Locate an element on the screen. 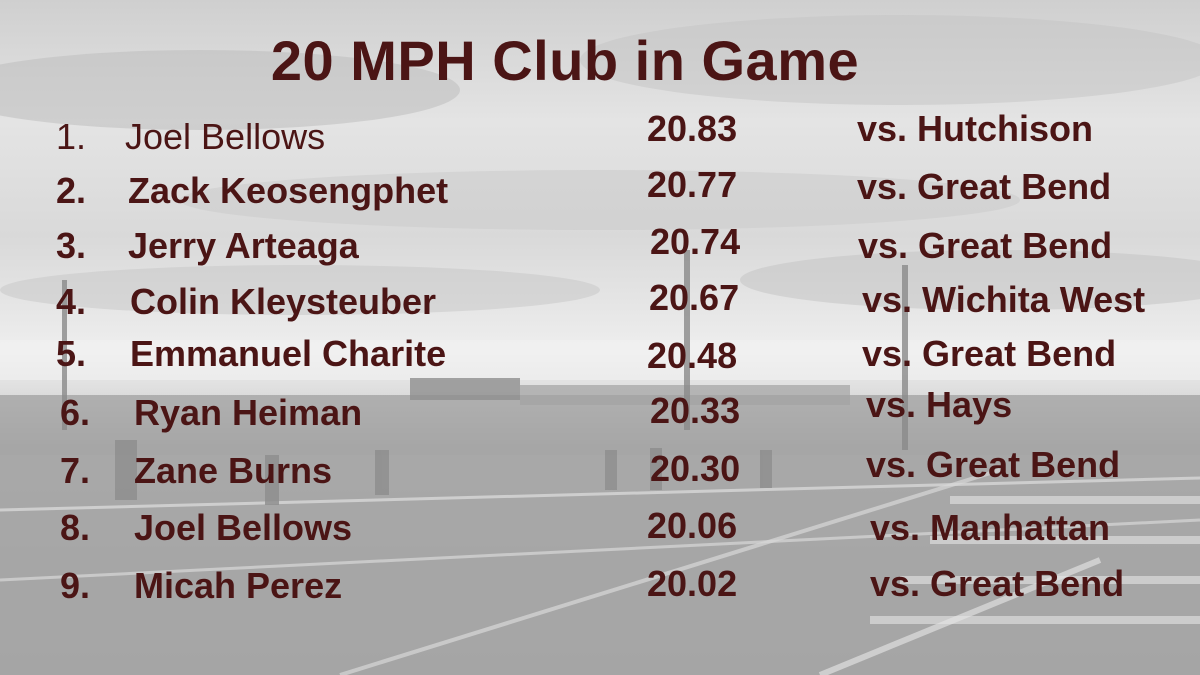  list-item: 7. Zane Burns 20.30 vs. Great Bend is located at coordinates (600, 474).